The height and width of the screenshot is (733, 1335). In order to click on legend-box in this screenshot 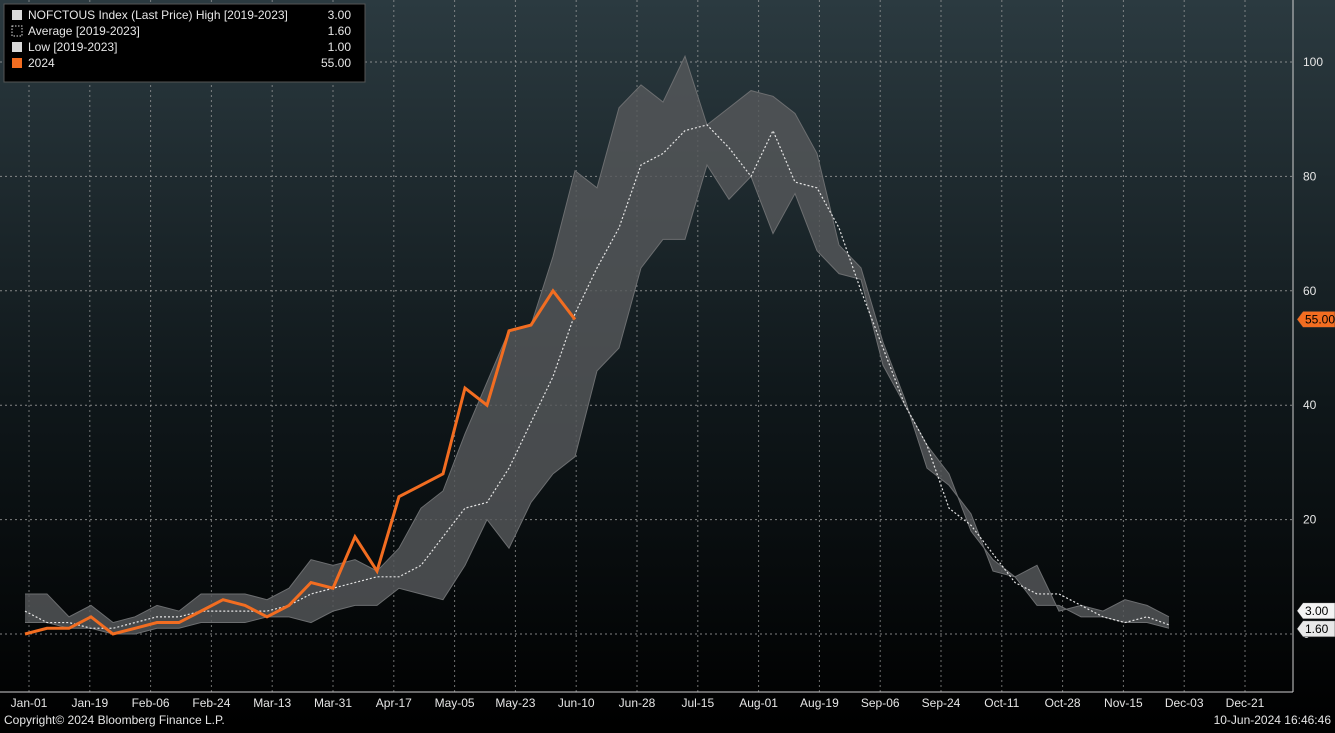, I will do `click(184, 43)`.